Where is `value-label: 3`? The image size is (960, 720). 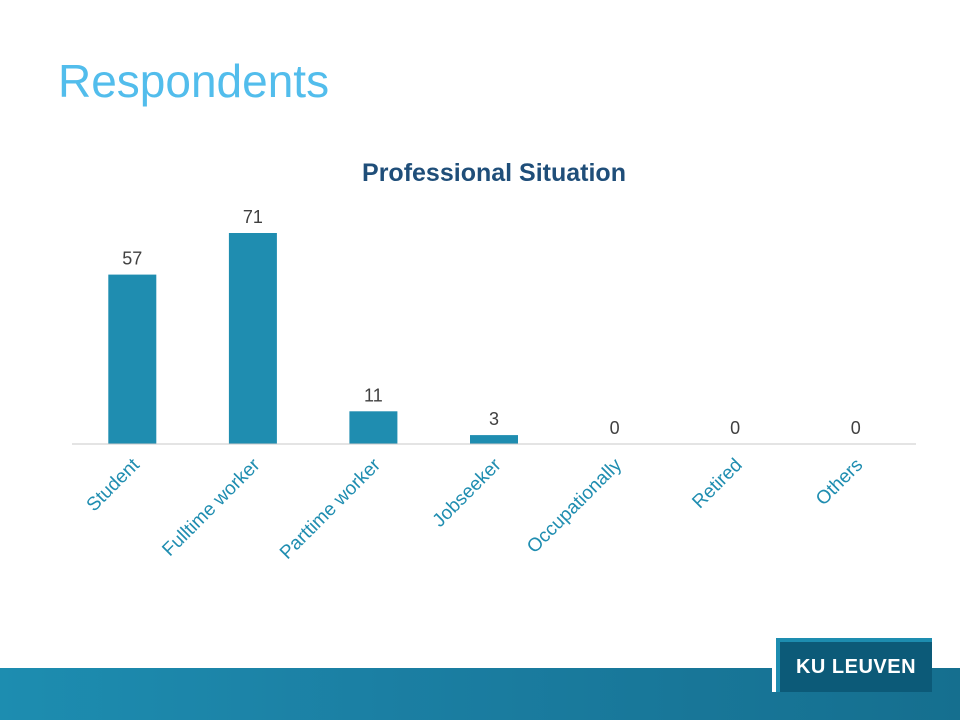 value-label: 3 is located at coordinates (494, 419).